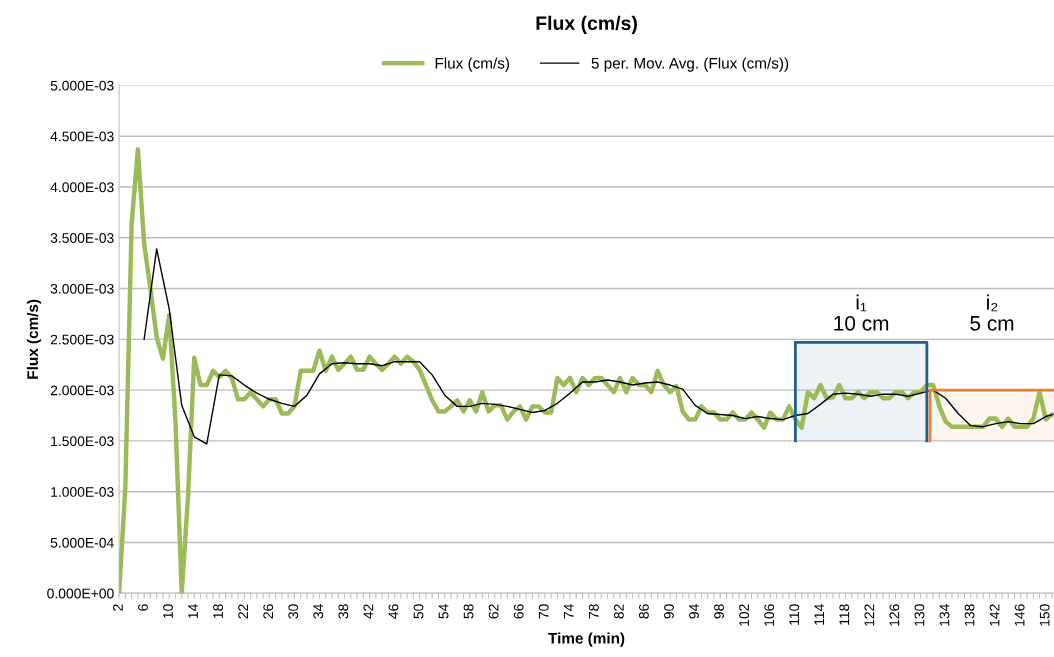  I want to click on x-tick-label: 90, so click(669, 611).